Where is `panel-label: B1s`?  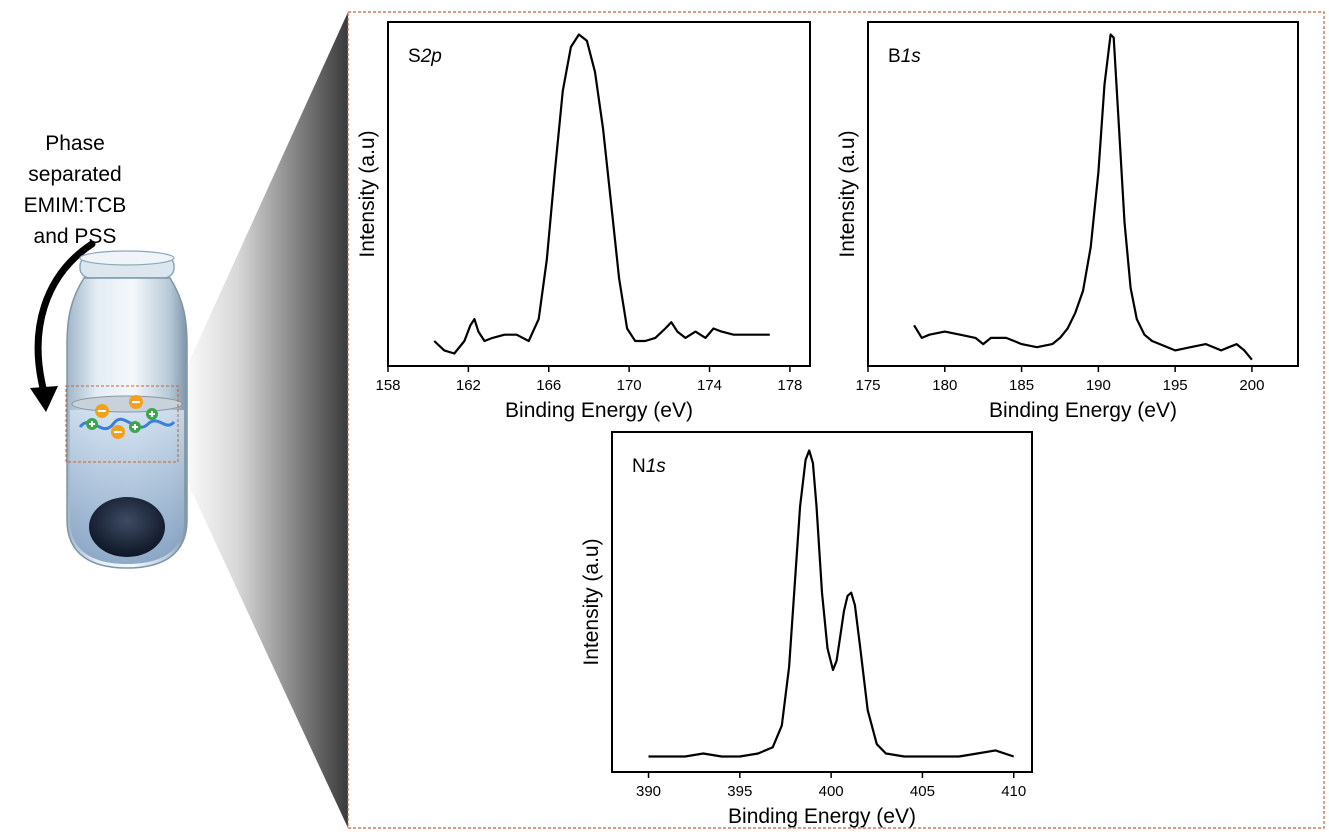 panel-label: B1s is located at coordinates (904, 56).